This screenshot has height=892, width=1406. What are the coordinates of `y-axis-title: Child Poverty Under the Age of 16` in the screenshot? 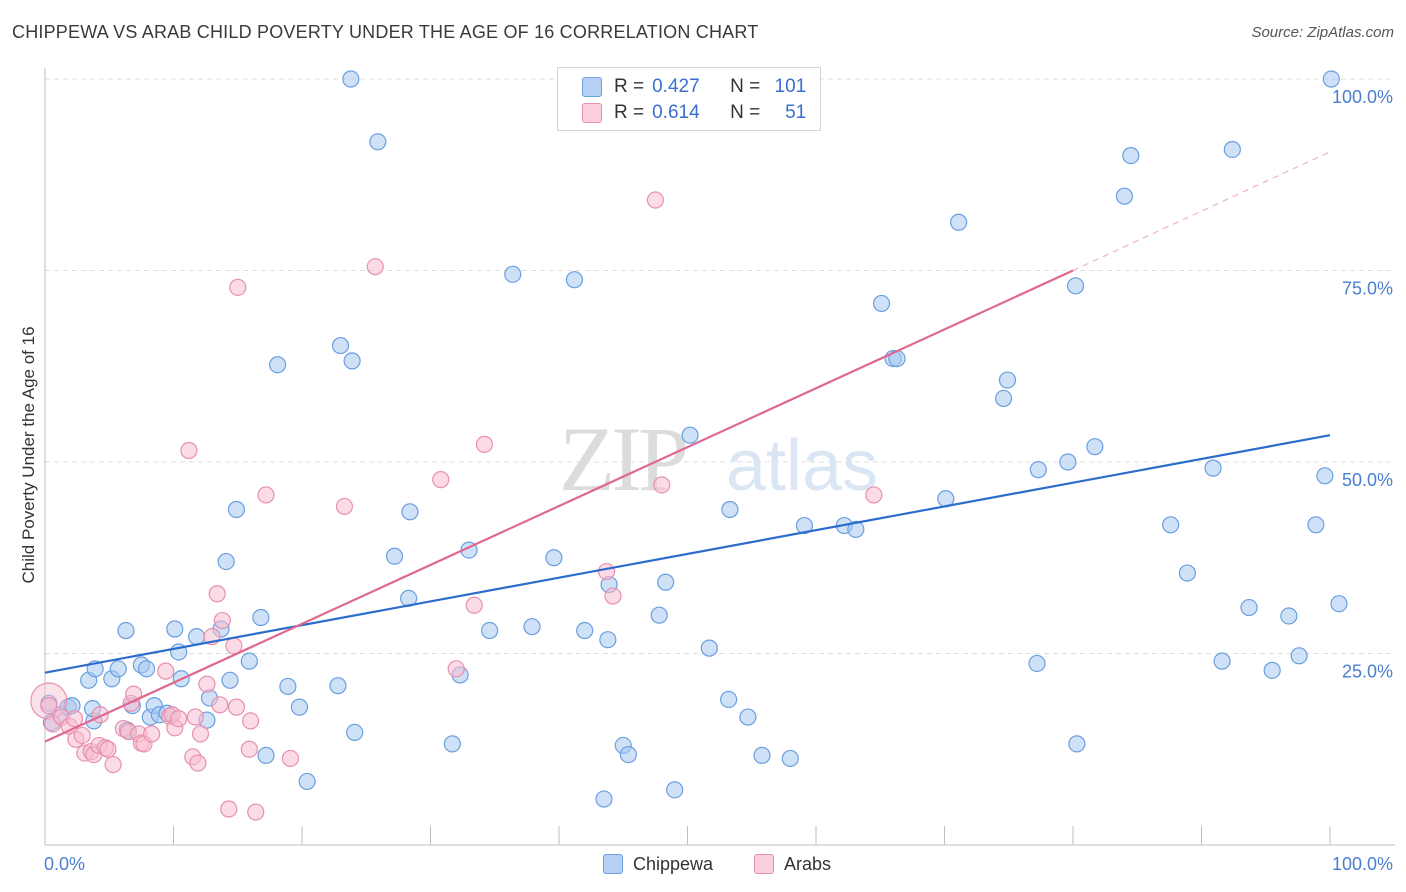 It's located at (28, 454).